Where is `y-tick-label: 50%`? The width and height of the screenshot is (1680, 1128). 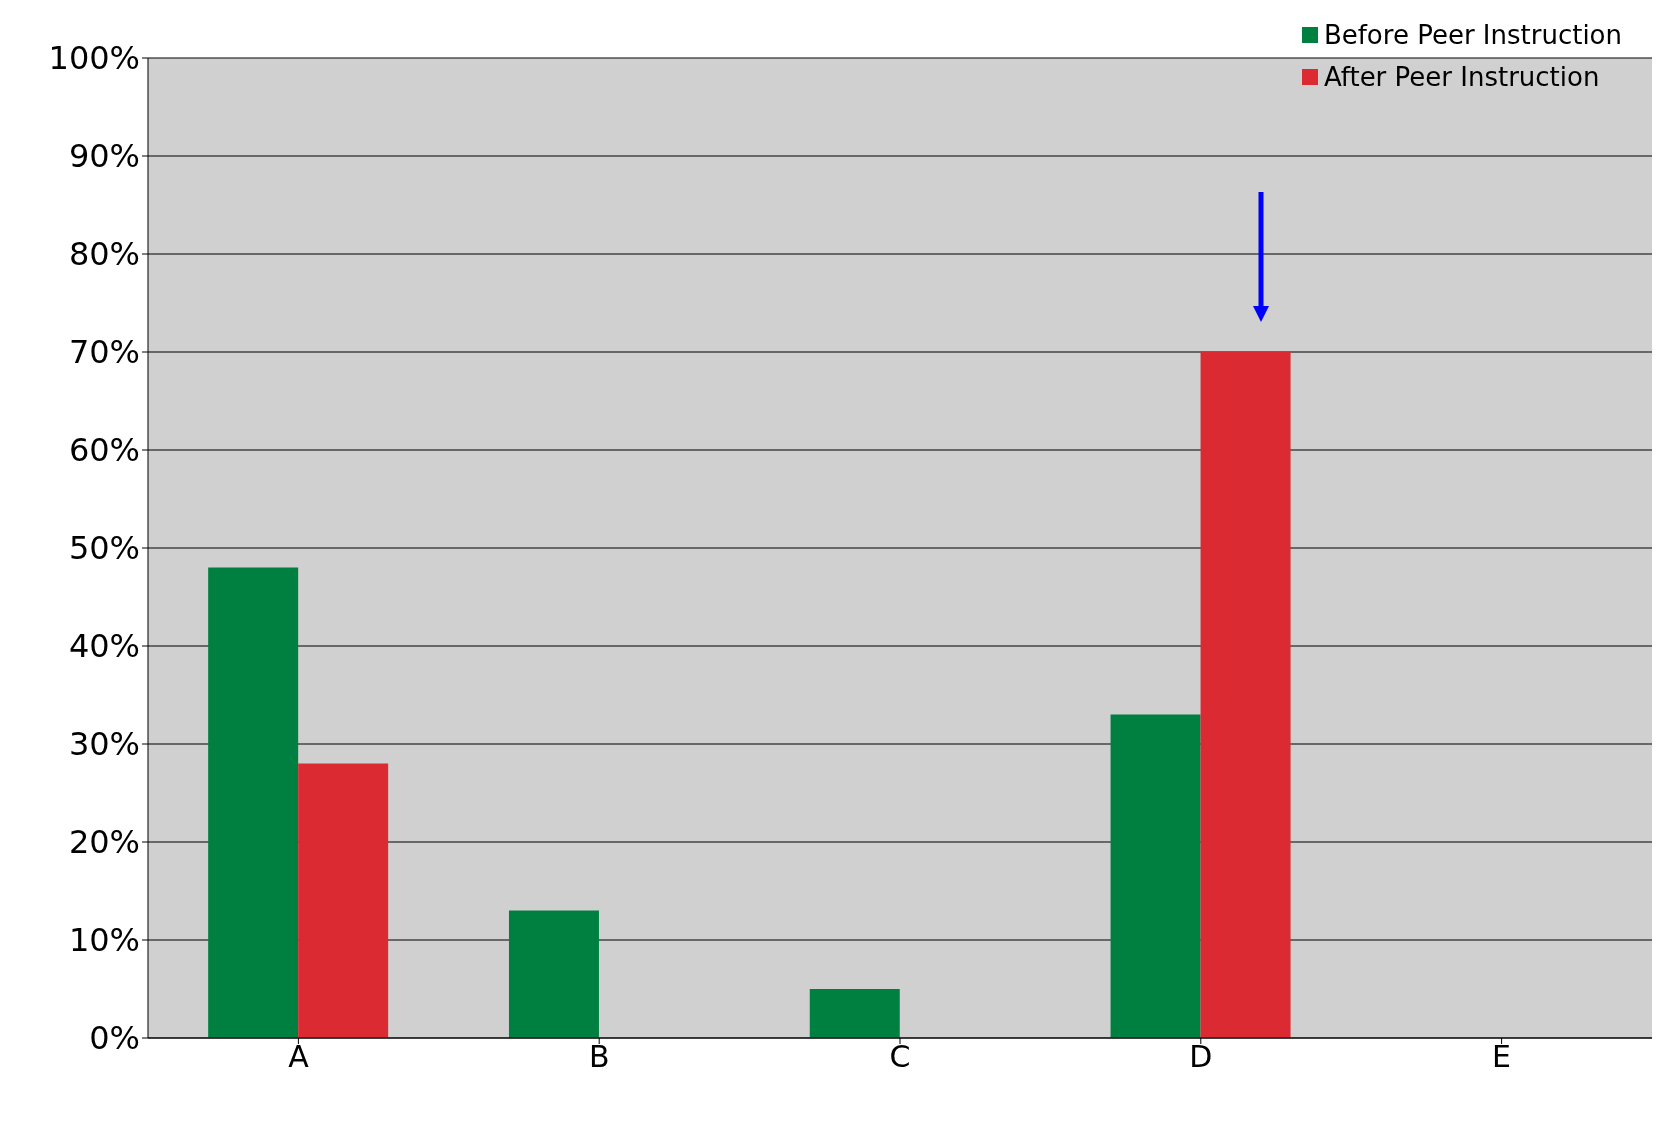 y-tick-label: 50% is located at coordinates (104, 548).